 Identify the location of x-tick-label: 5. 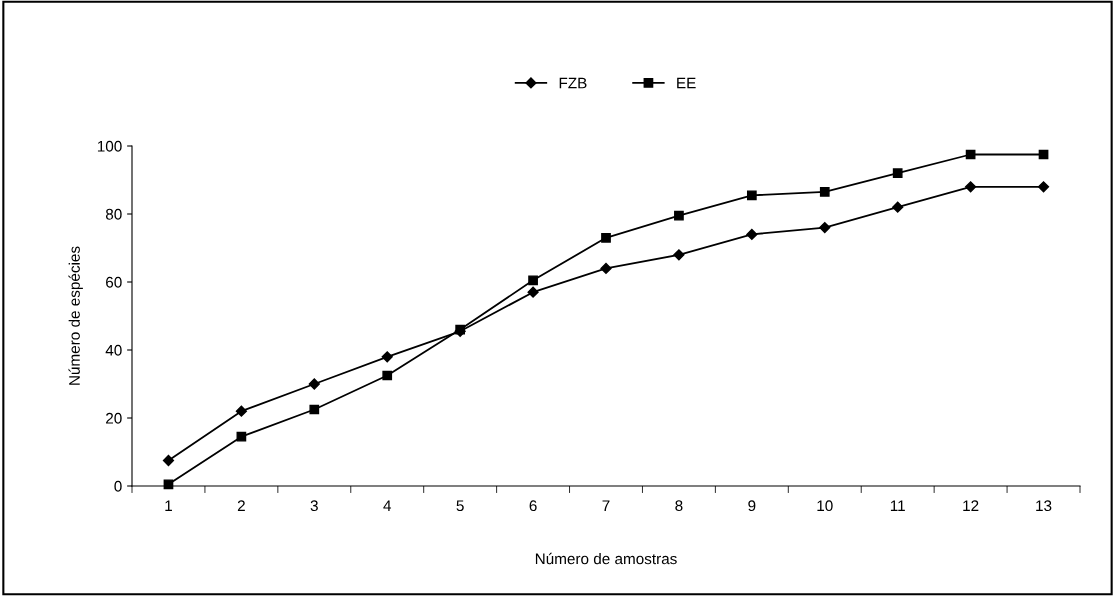
(460, 506).